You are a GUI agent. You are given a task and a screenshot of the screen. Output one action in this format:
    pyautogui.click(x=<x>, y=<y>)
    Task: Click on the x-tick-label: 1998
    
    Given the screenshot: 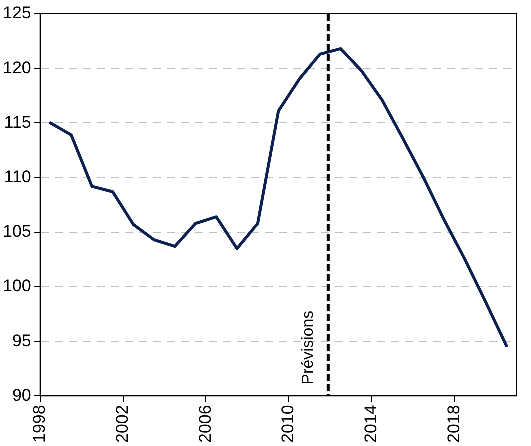 What is the action you would take?
    pyautogui.click(x=40, y=424)
    